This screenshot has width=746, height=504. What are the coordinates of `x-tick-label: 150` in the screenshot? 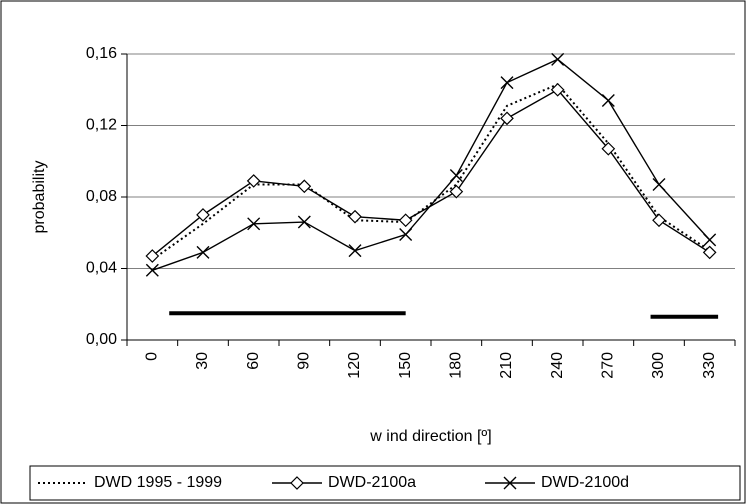 It's located at (405, 365).